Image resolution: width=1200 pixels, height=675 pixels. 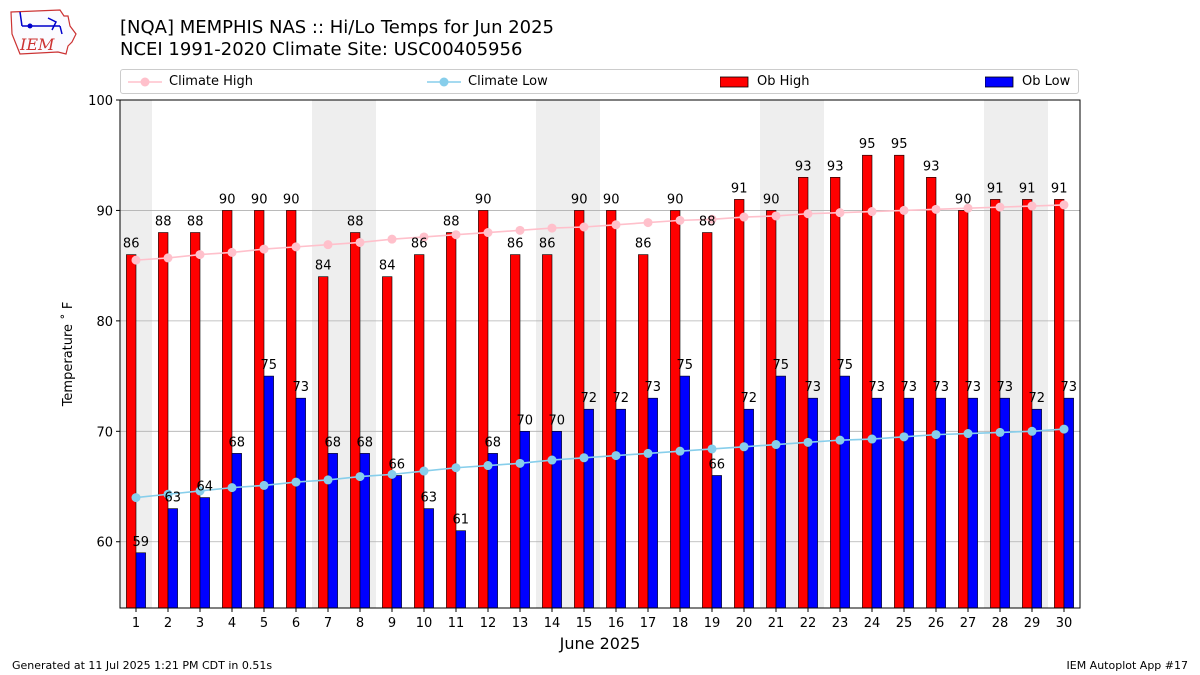 I want to click on ob-low-label: 72, so click(x=1037, y=398).